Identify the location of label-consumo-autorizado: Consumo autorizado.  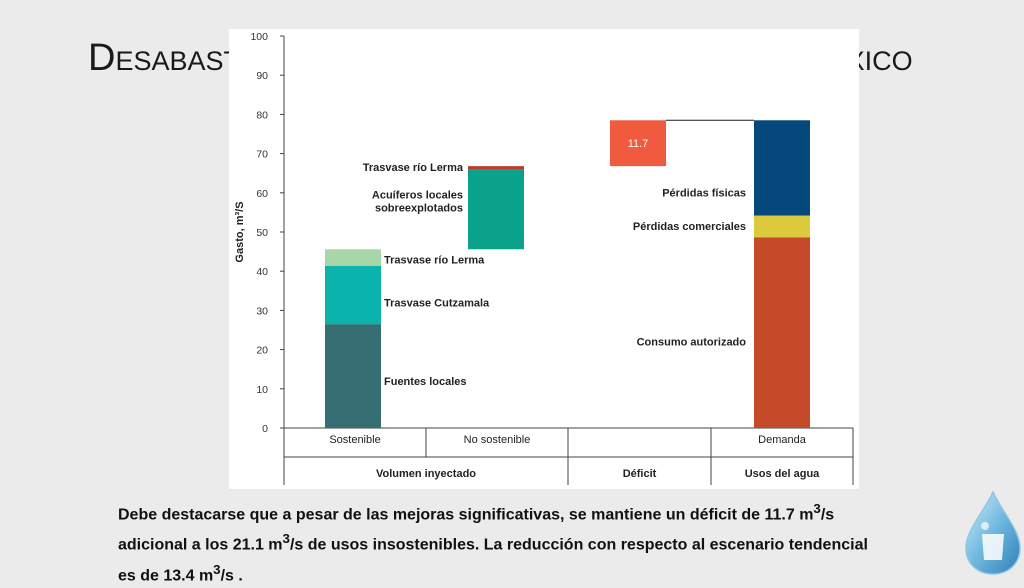
(692, 343).